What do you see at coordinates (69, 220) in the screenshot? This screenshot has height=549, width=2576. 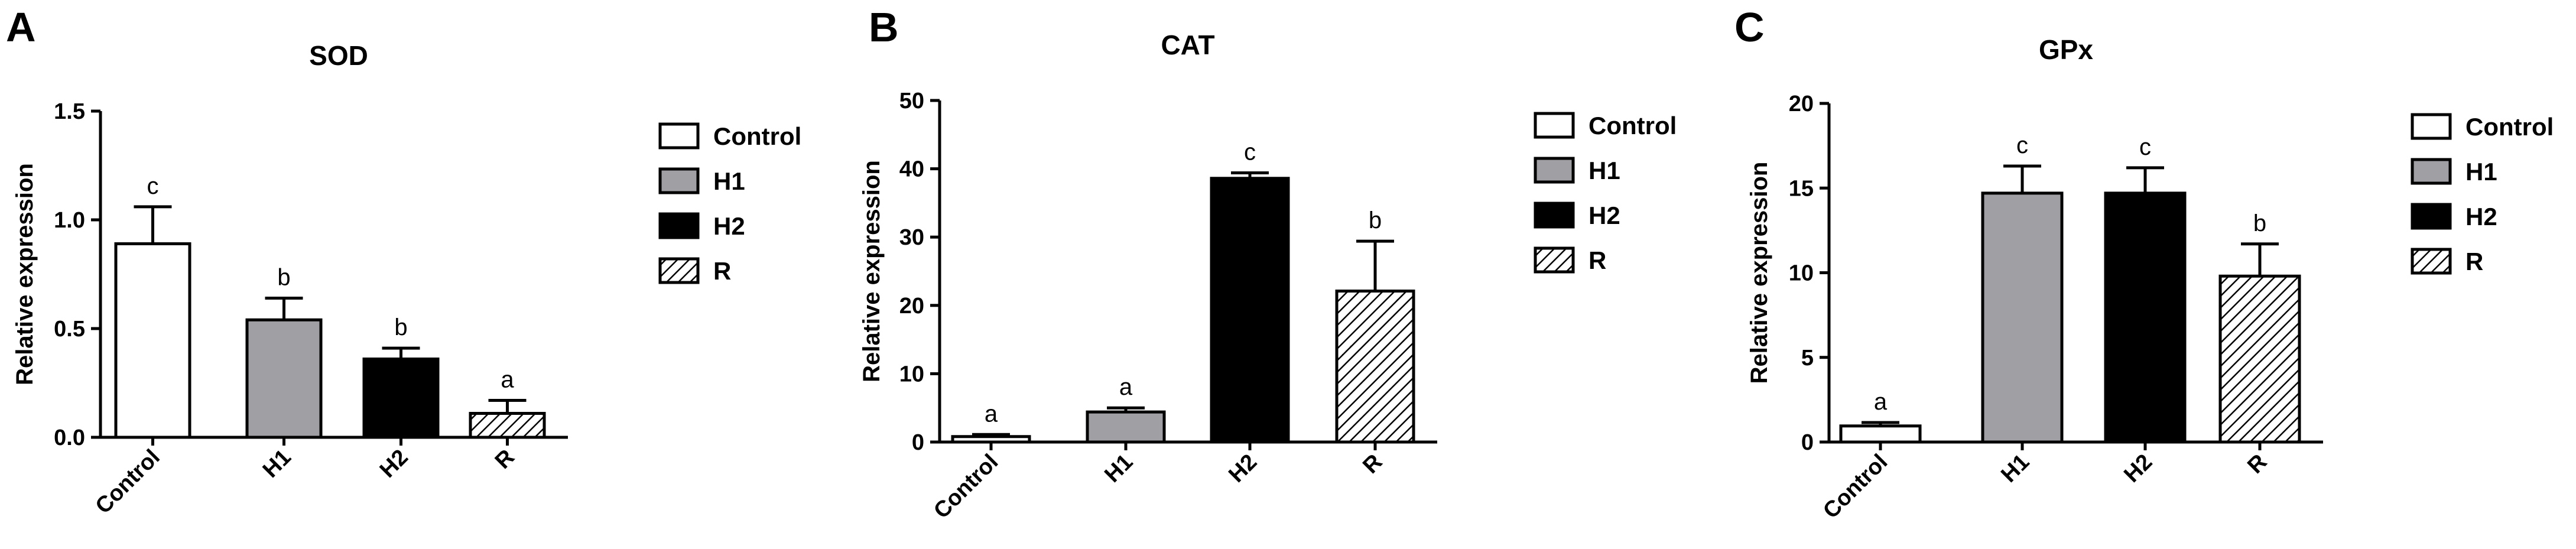 I see `y-tick-label: 1.0` at bounding box center [69, 220].